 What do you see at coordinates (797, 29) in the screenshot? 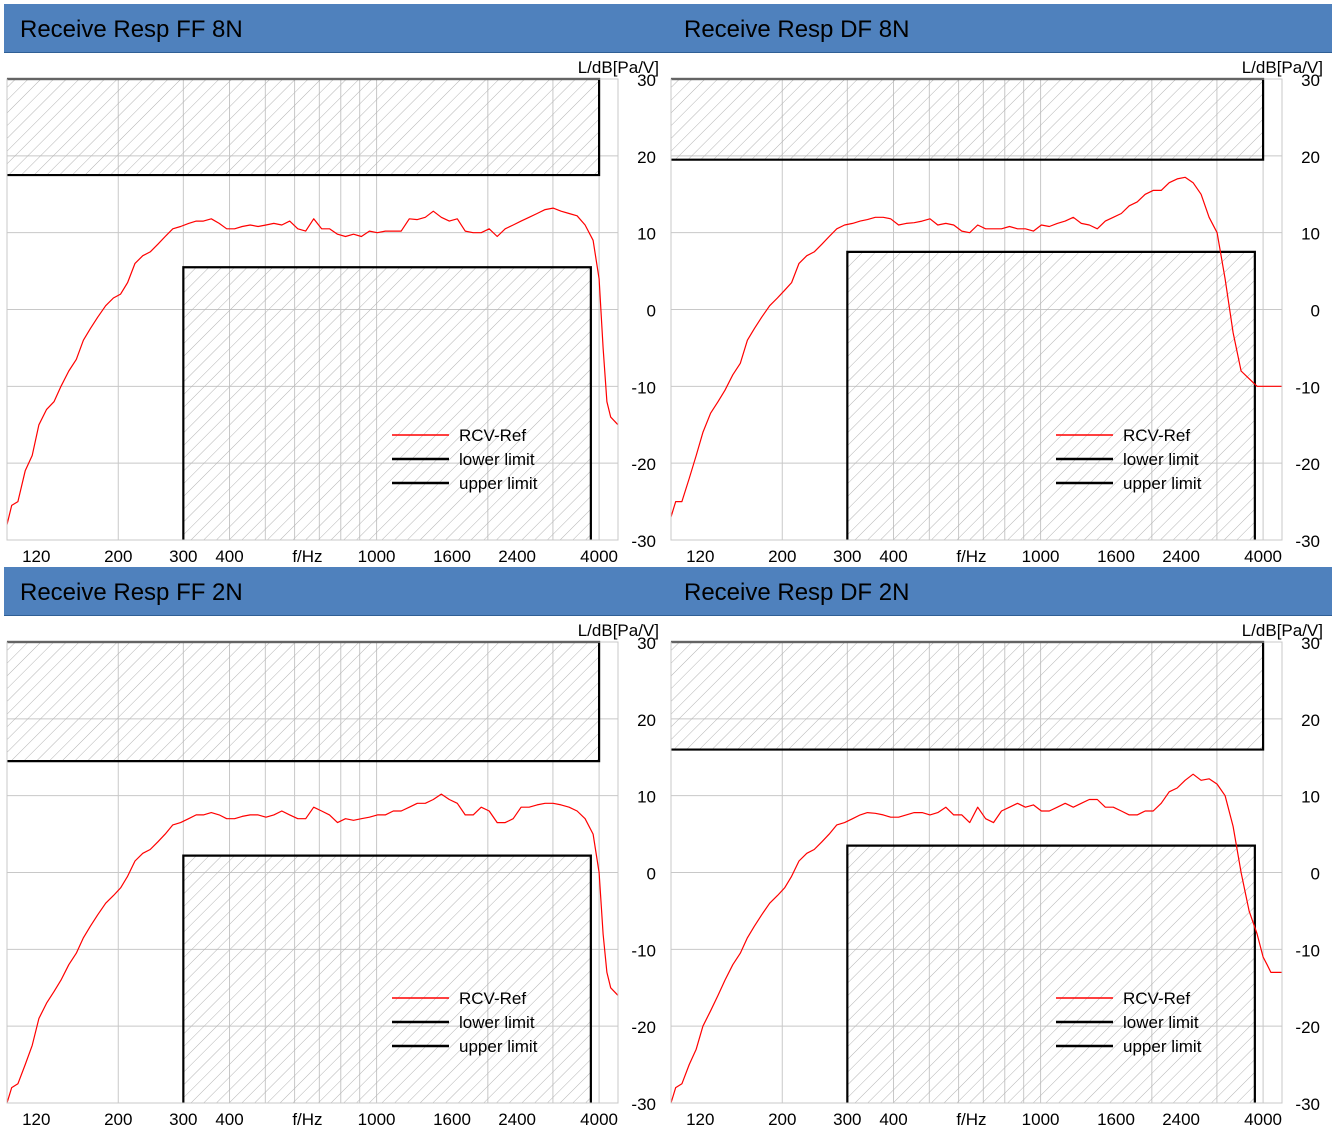
I see `panel-title: Receive Resp DF 8N` at bounding box center [797, 29].